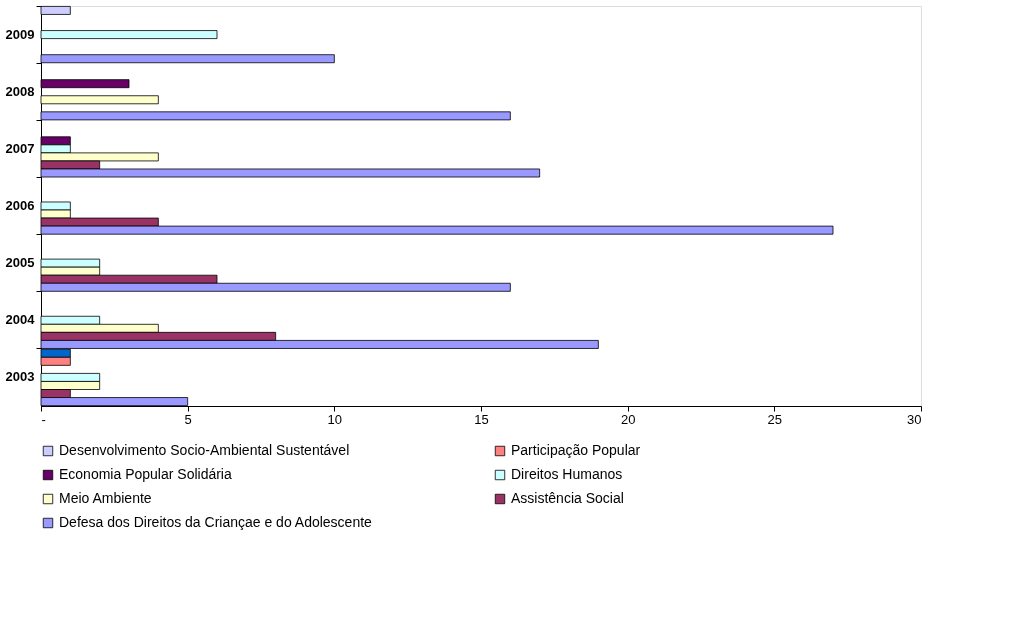 This screenshot has height=632, width=1018. Describe the element at coordinates (20, 205) in the screenshot. I see `y-tick-label: 2006` at that location.